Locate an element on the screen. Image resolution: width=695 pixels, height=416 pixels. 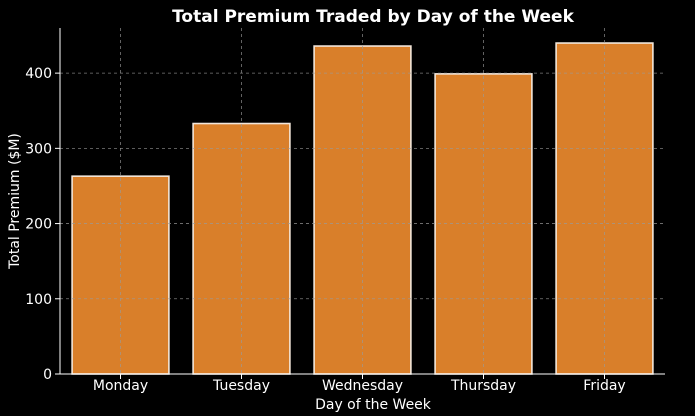
y-axis-label: Total Premium ($M) is located at coordinates (15, 201).